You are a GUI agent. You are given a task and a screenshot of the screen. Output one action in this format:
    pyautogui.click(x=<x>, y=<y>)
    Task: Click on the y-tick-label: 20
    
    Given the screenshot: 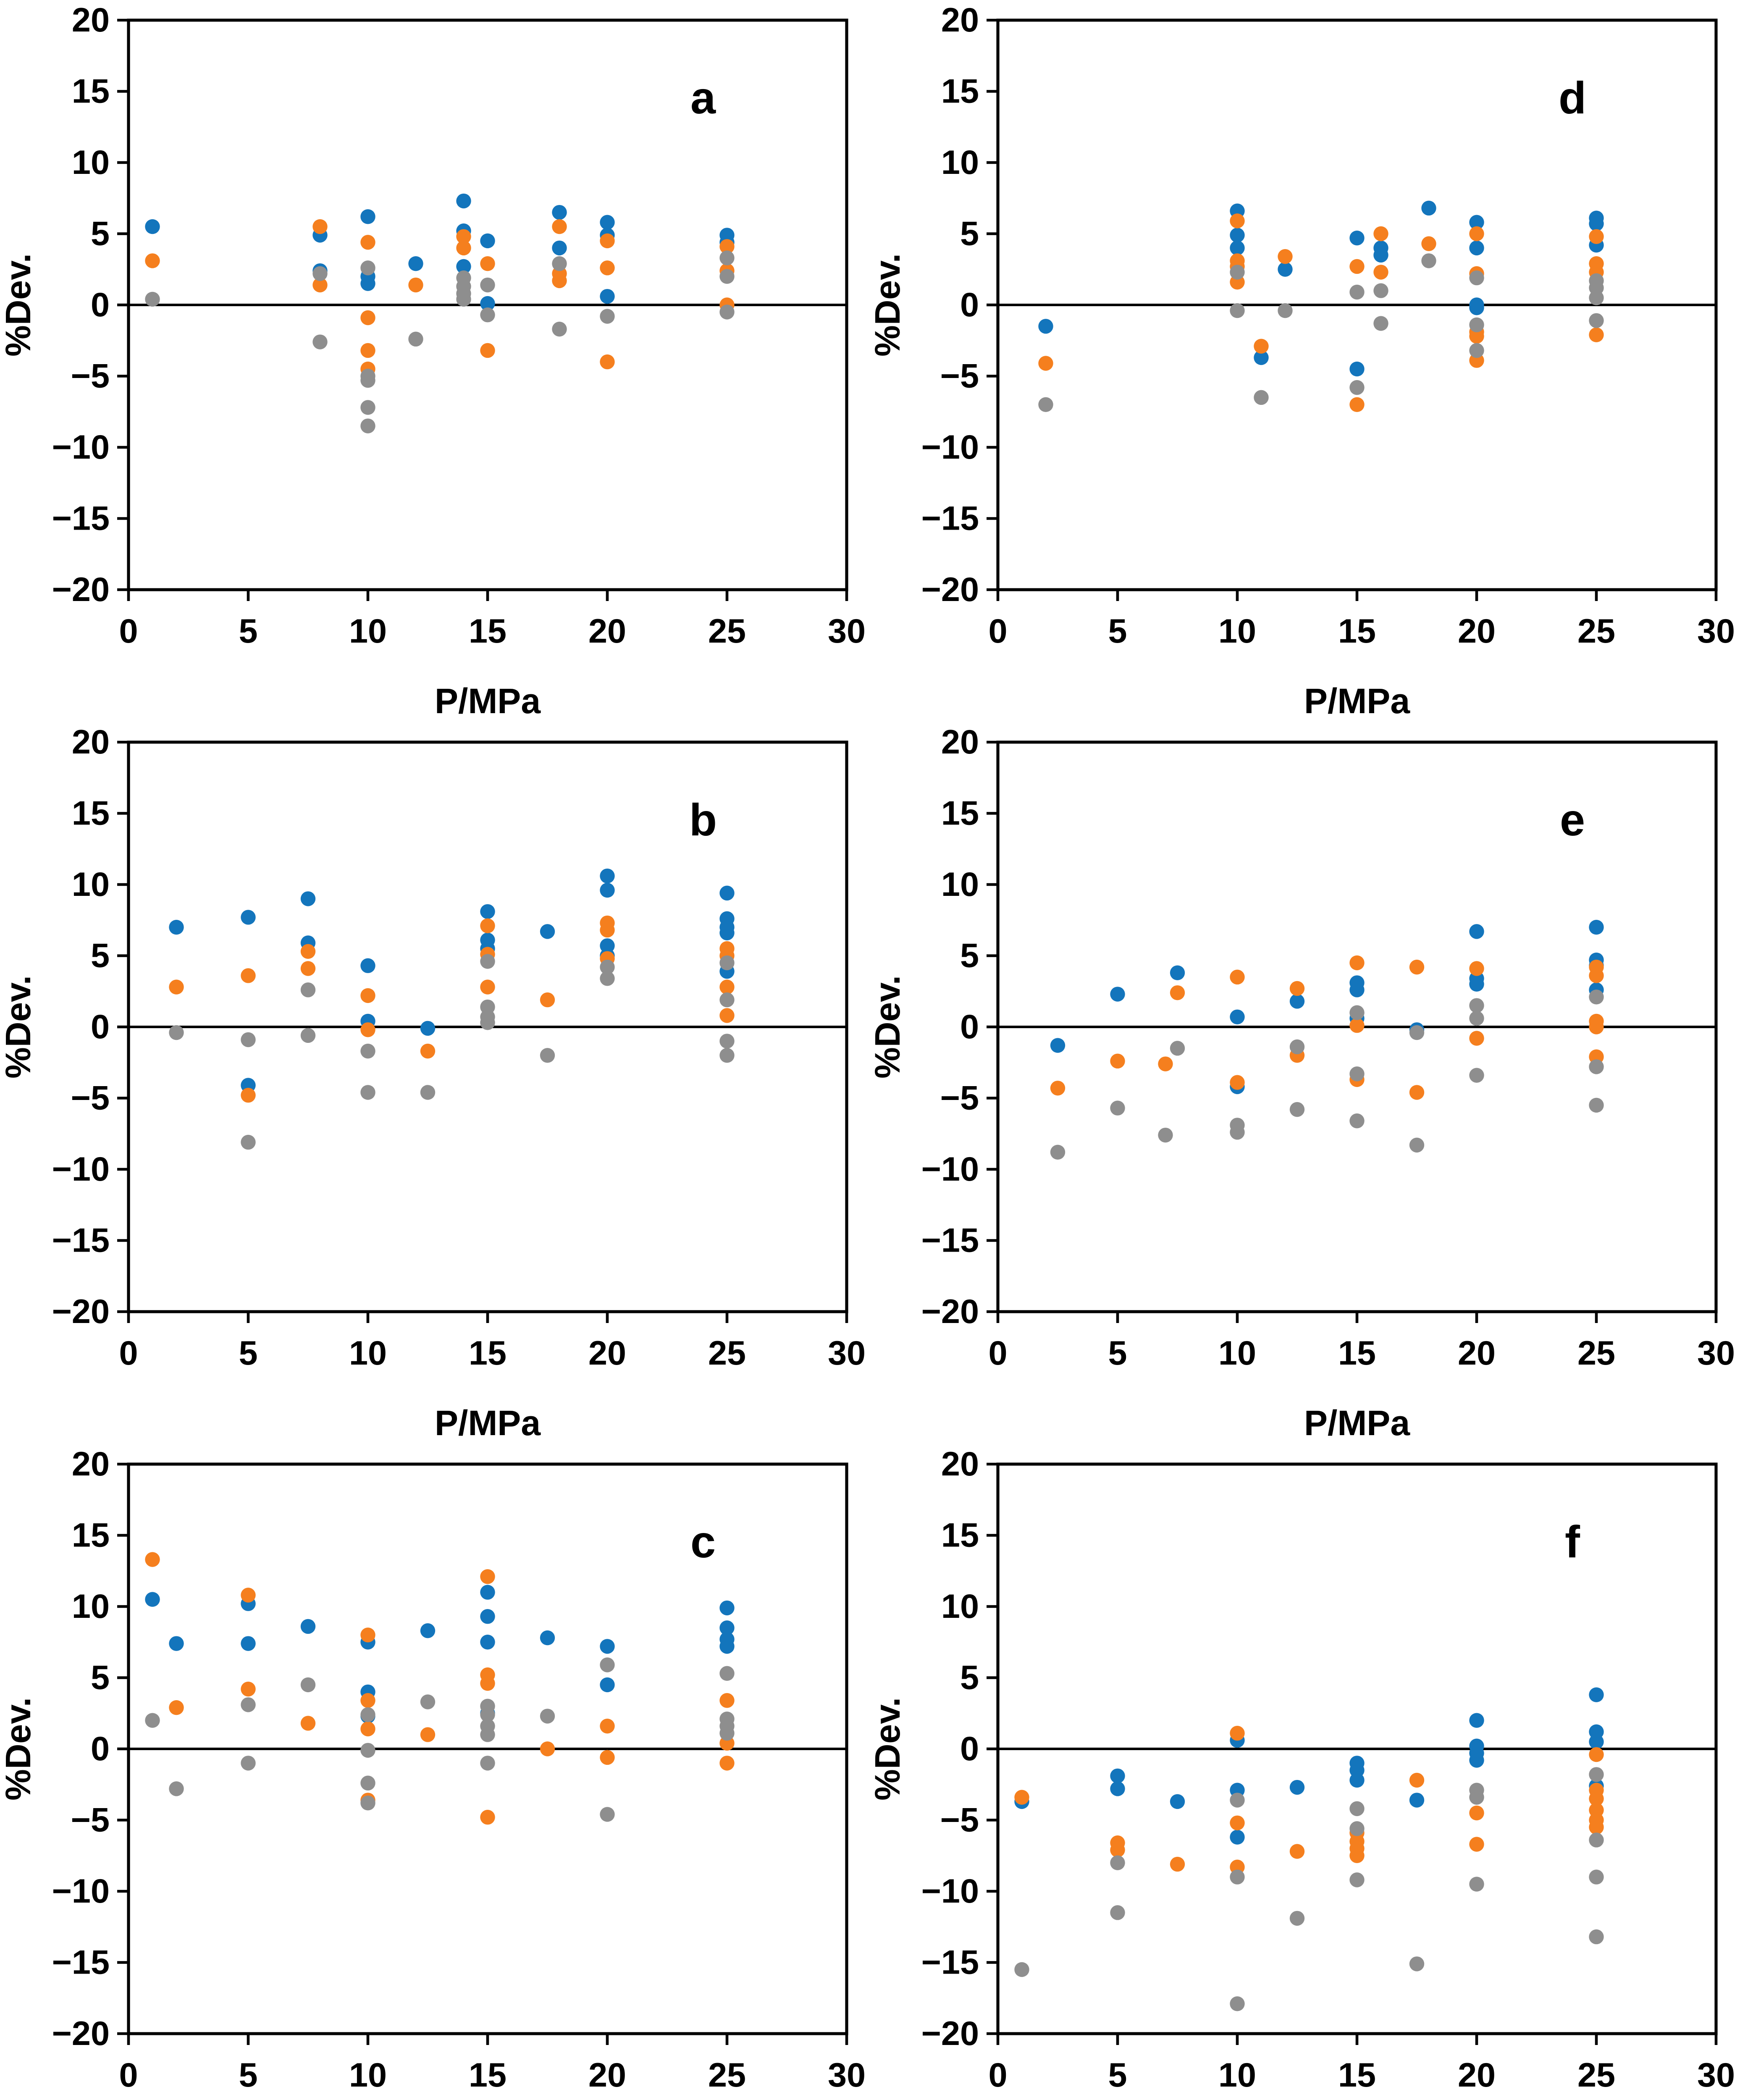 What is the action you would take?
    pyautogui.click(x=91, y=1464)
    